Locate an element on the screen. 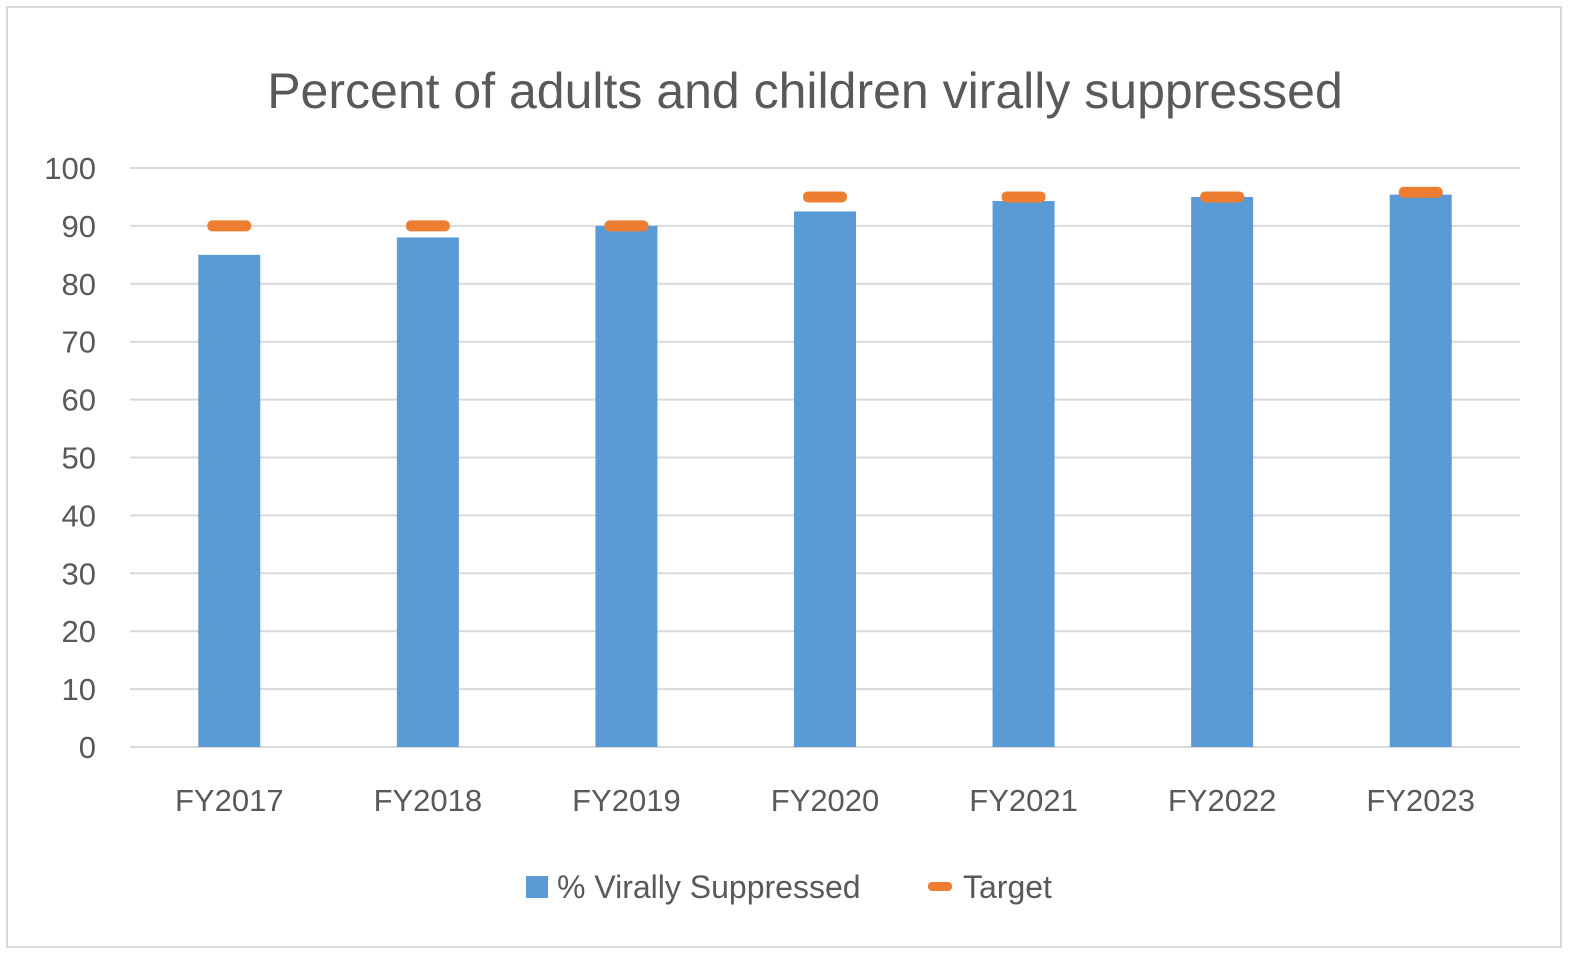  x-tick-label: FY2017 is located at coordinates (229, 800).